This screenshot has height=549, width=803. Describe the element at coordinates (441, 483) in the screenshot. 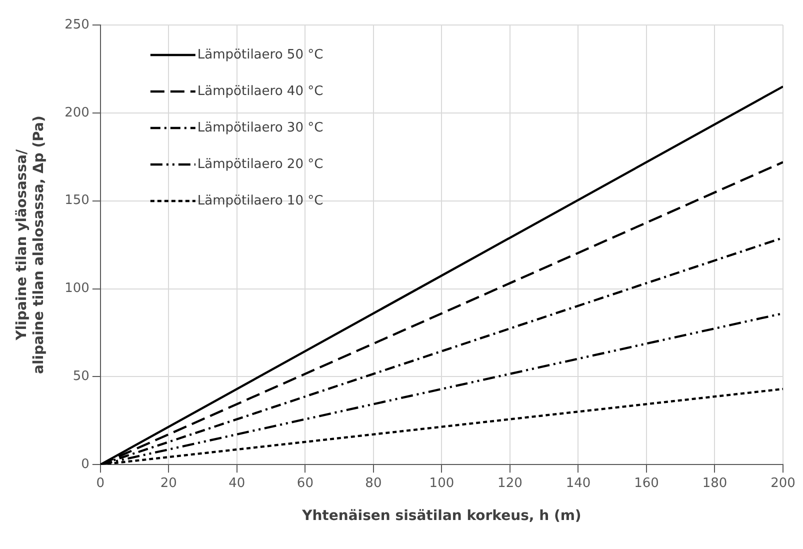

I see `x-tick-label: 100` at that location.